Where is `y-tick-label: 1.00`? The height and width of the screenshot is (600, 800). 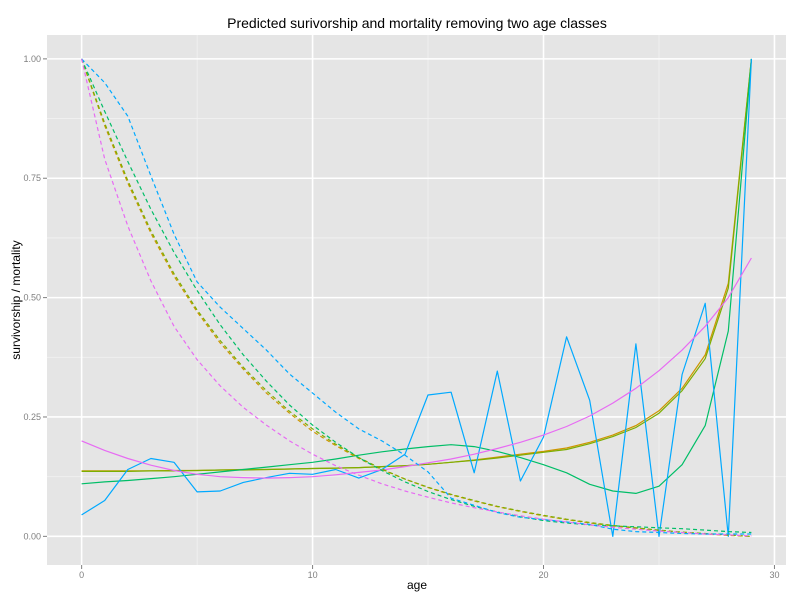 y-tick-label: 1.00 is located at coordinates (32, 59).